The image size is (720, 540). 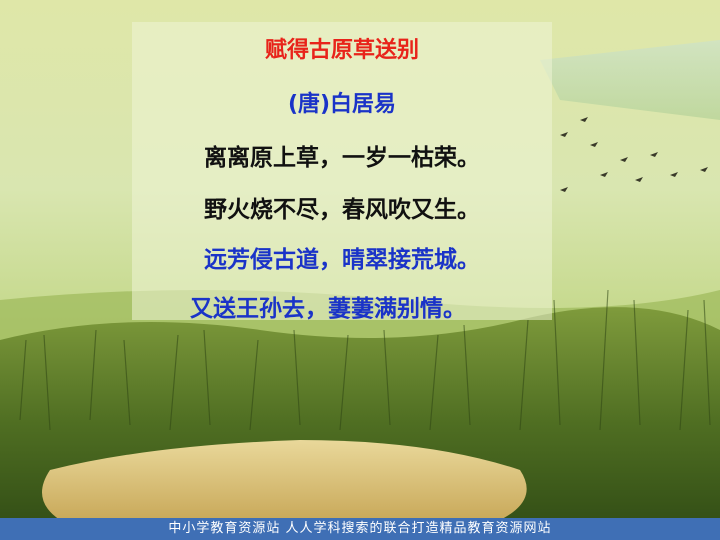 I want to click on footer-banner: 中小学教育资源站 人人学科搜索的联合打造精品教育资源网站, so click(x=360, y=529).